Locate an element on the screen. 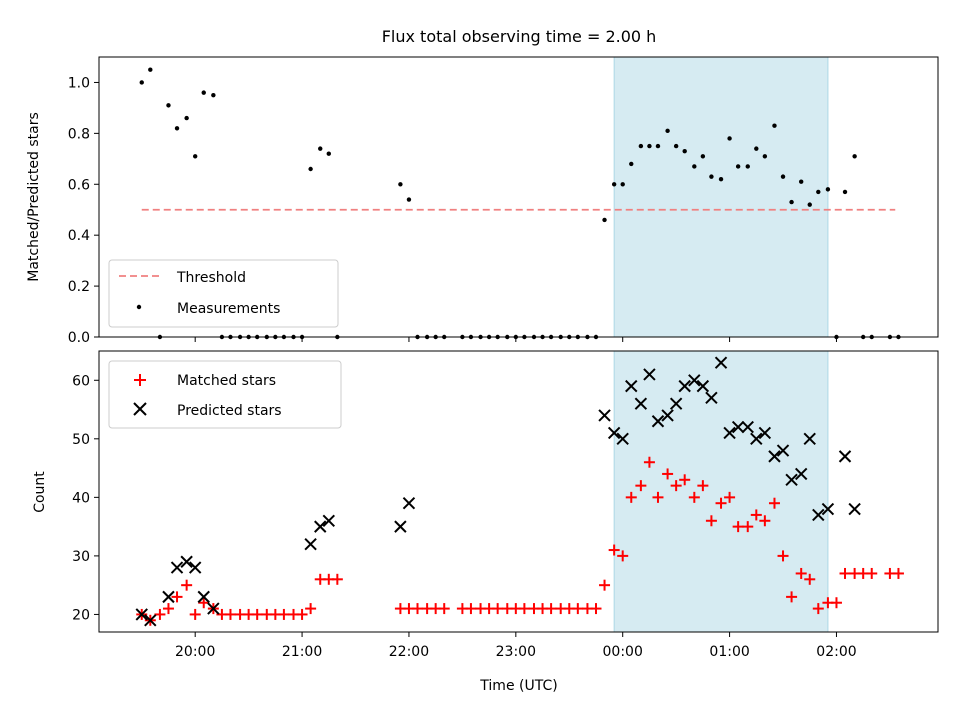  top-legend: Threshold Measurements is located at coordinates (223, 293).